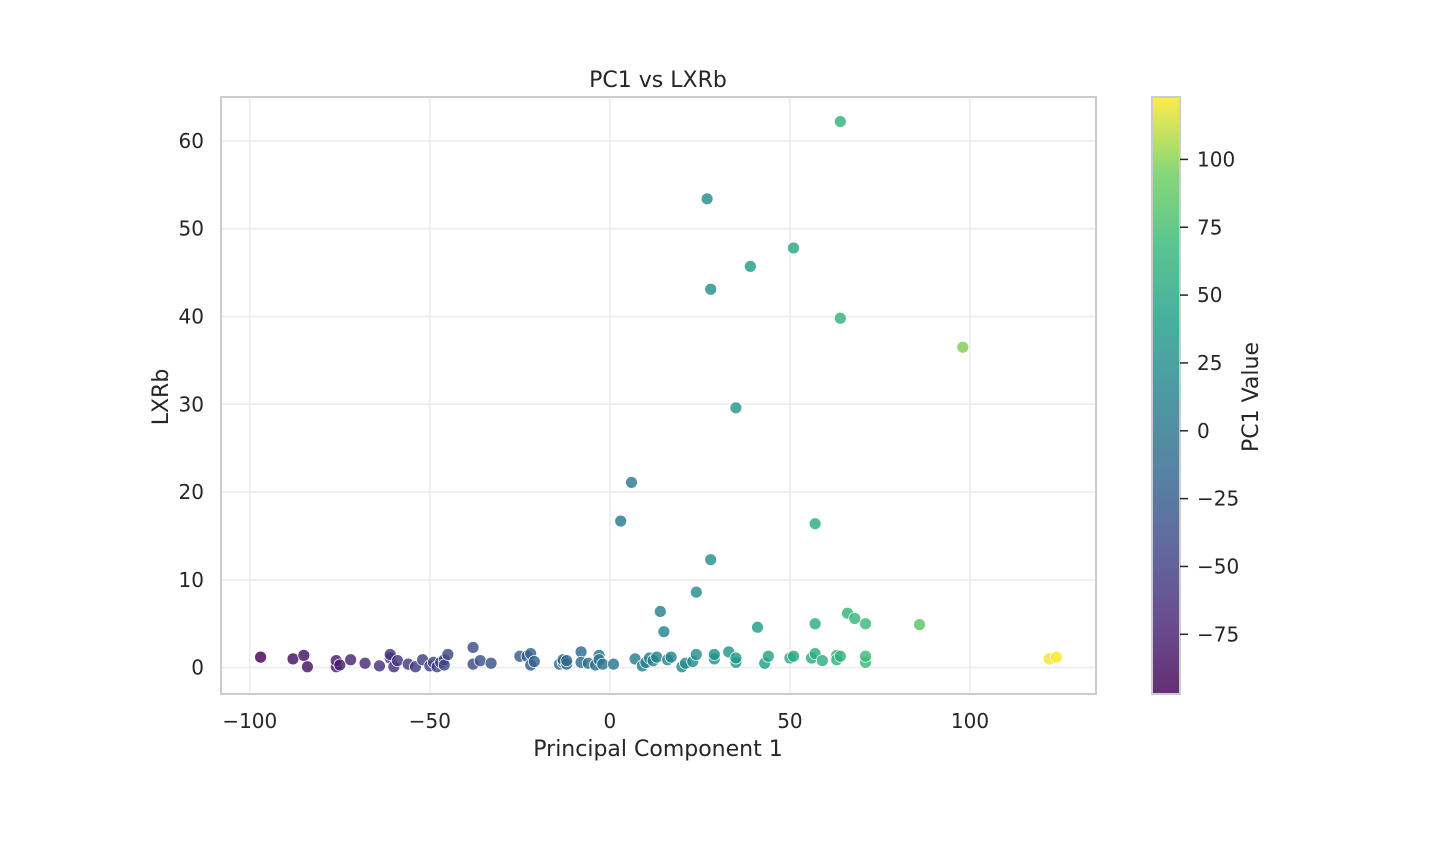  What do you see at coordinates (970, 721) in the screenshot?
I see `x-tick-label: 100` at bounding box center [970, 721].